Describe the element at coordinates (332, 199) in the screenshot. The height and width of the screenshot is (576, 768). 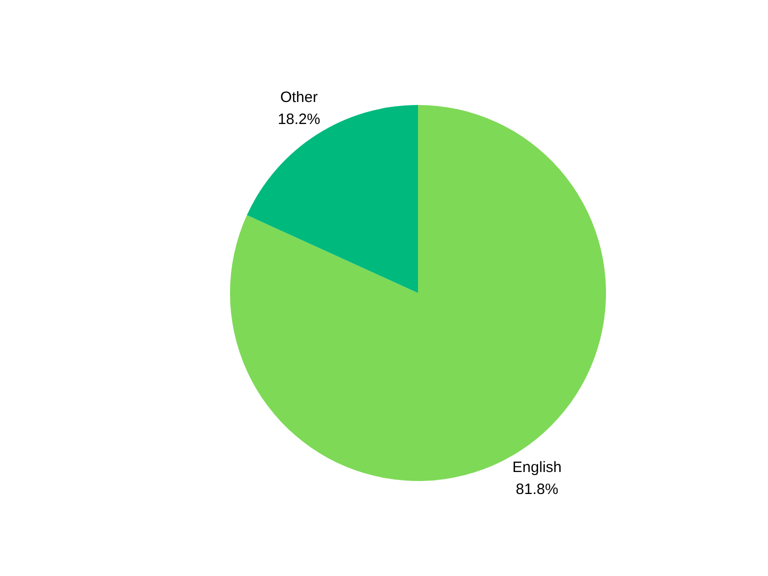
I see `pie-slice` at that location.